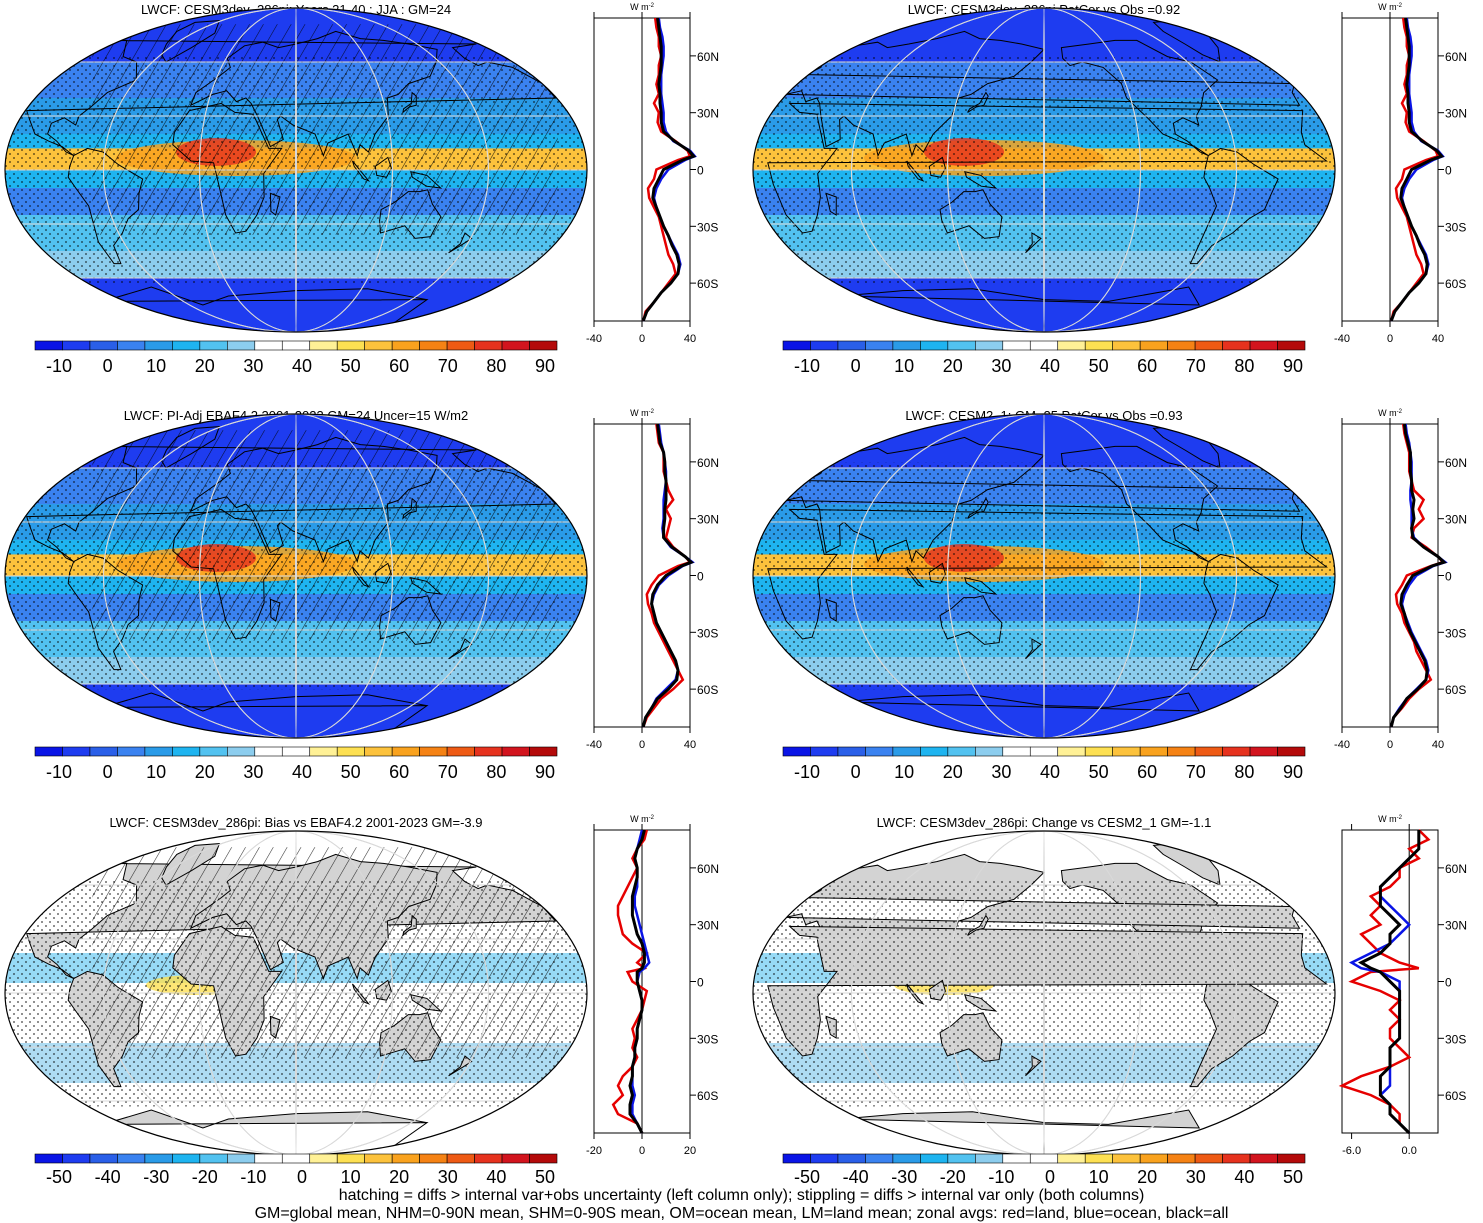  I want to click on zonal-value-label: -6.0, so click(1351, 1151).